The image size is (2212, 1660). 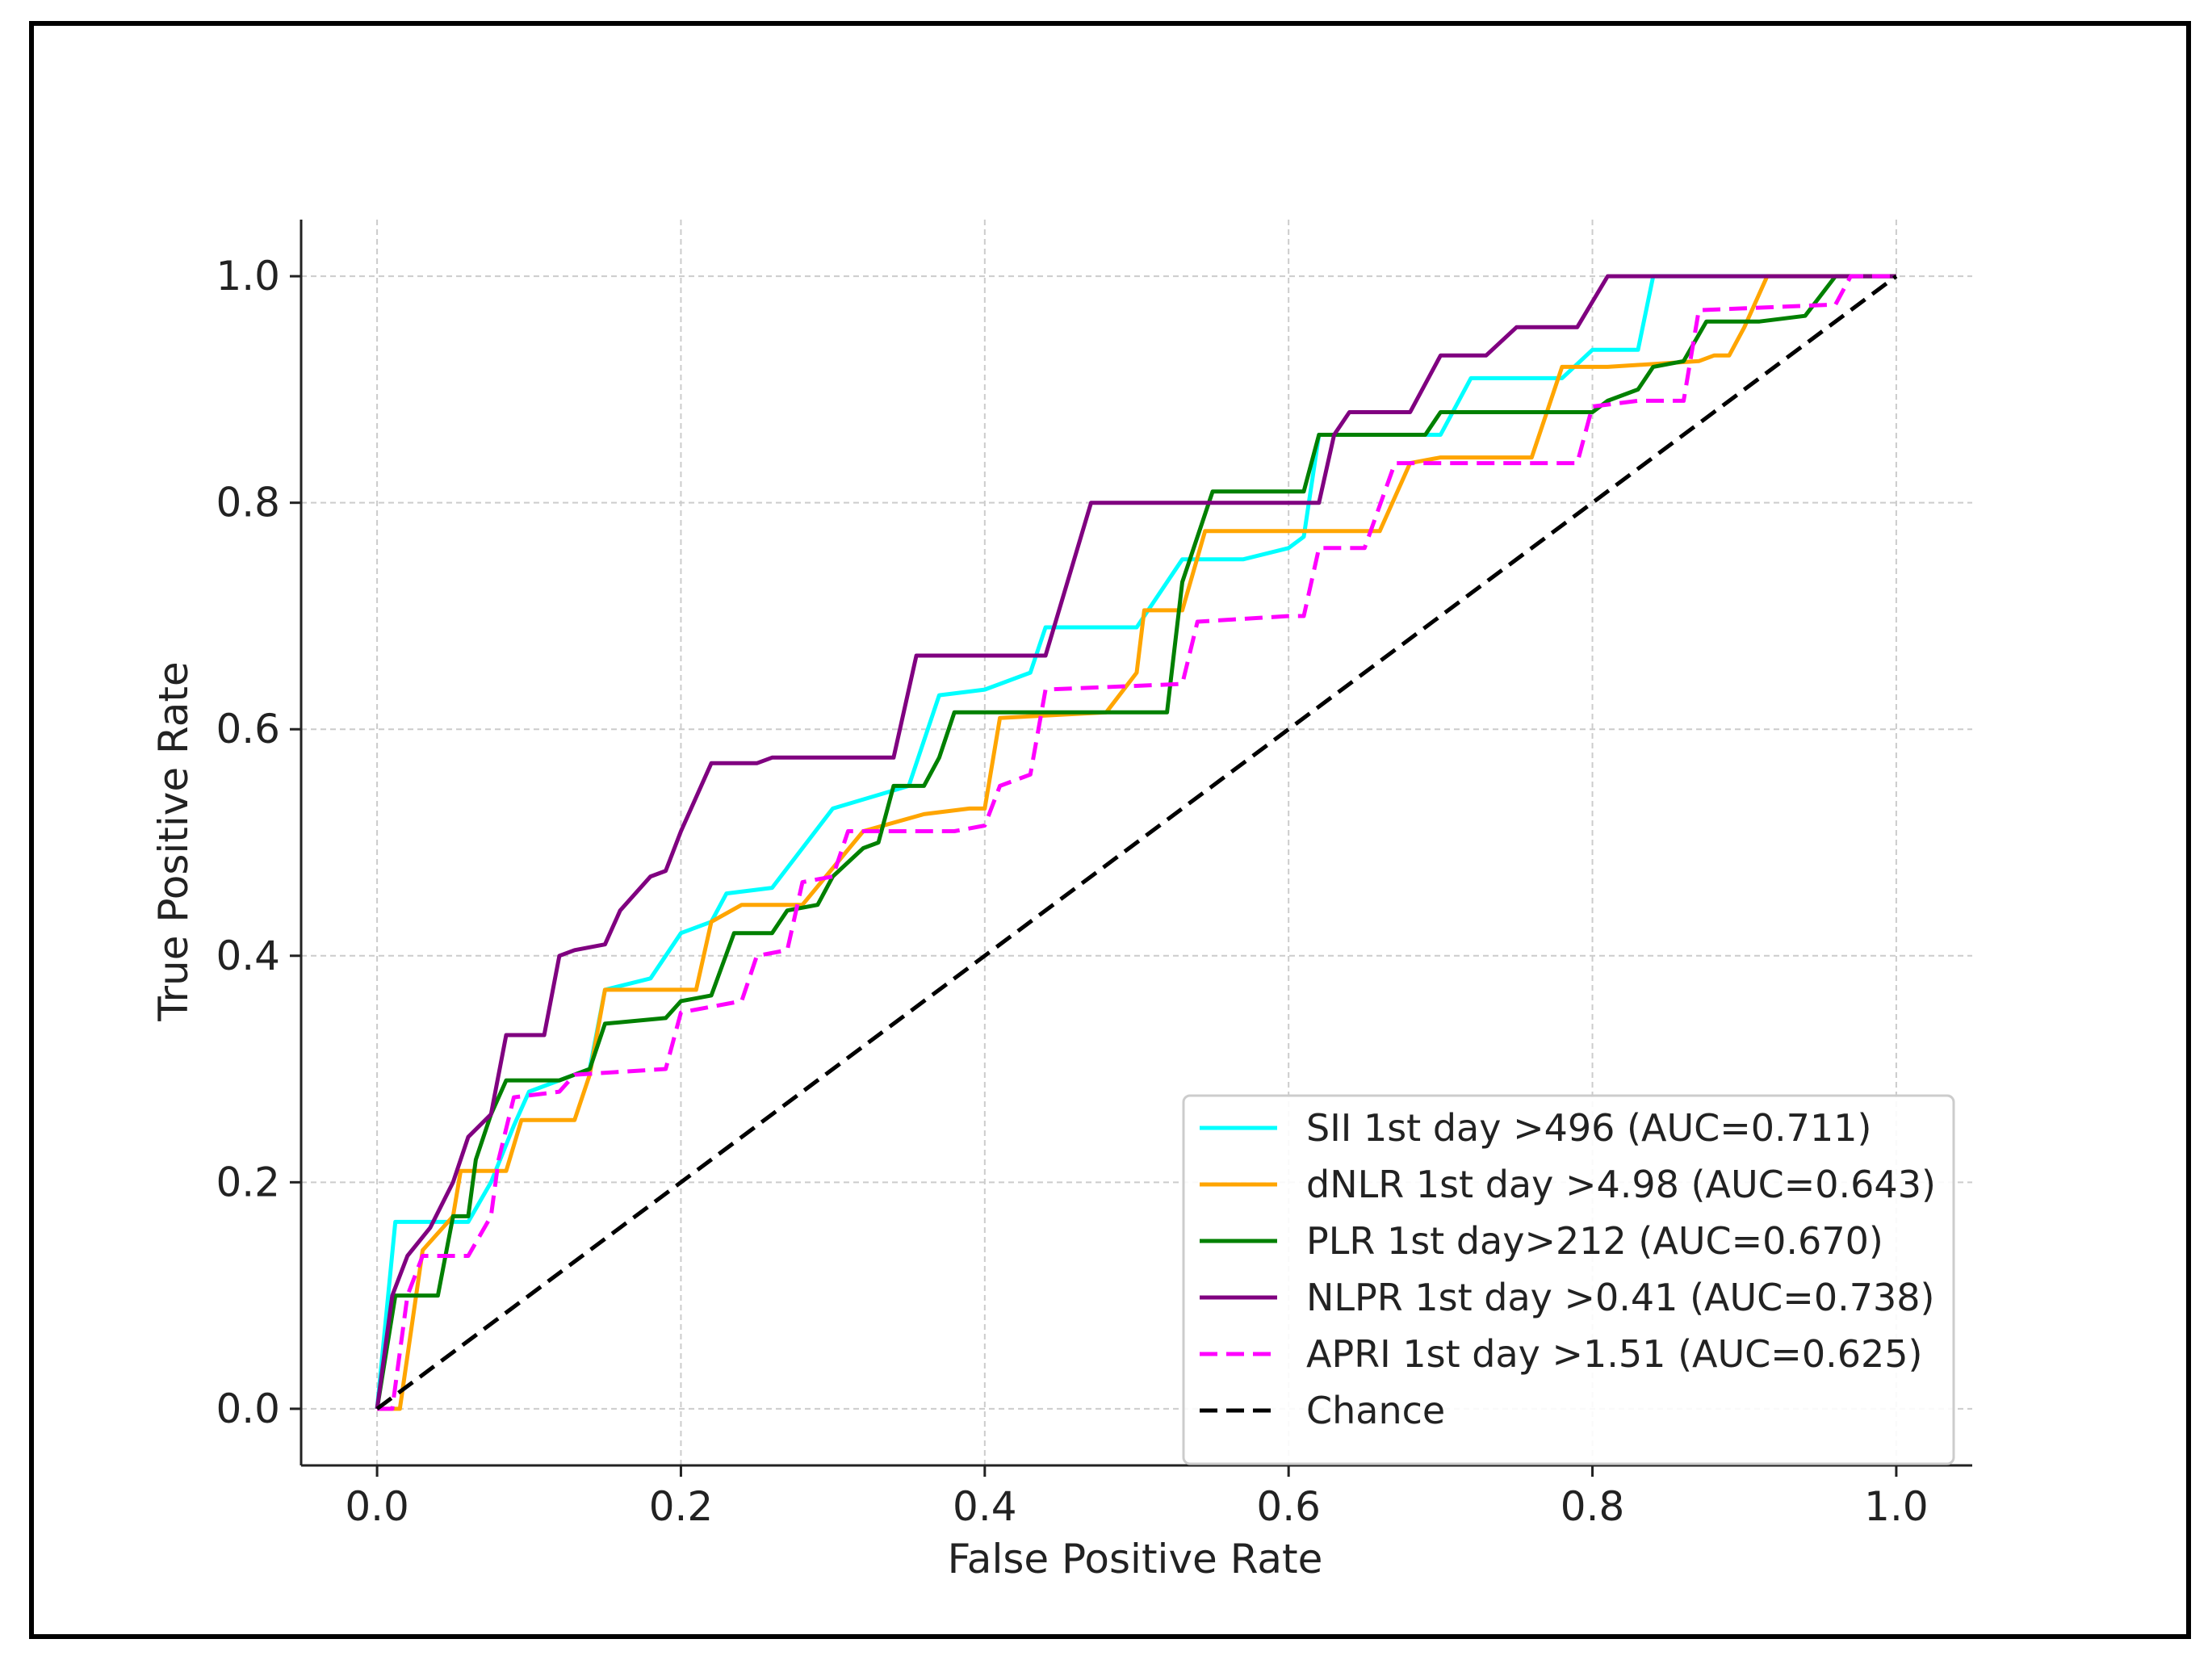 What do you see at coordinates (1614, 1354) in the screenshot?
I see `legend-label: APRI 1st day >1.51 (AUC=0.625)` at bounding box center [1614, 1354].